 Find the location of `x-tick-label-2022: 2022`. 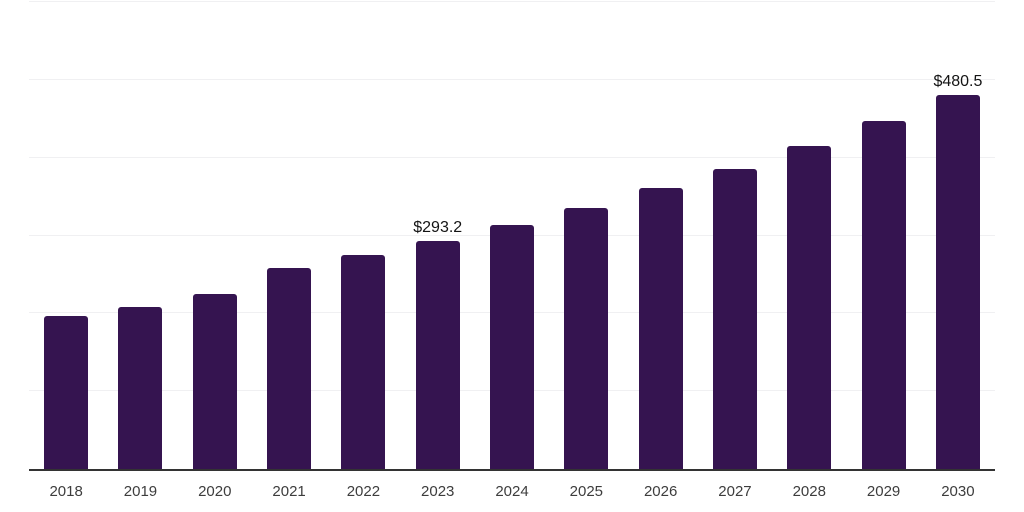

x-tick-label-2022: 2022 is located at coordinates (363, 491).